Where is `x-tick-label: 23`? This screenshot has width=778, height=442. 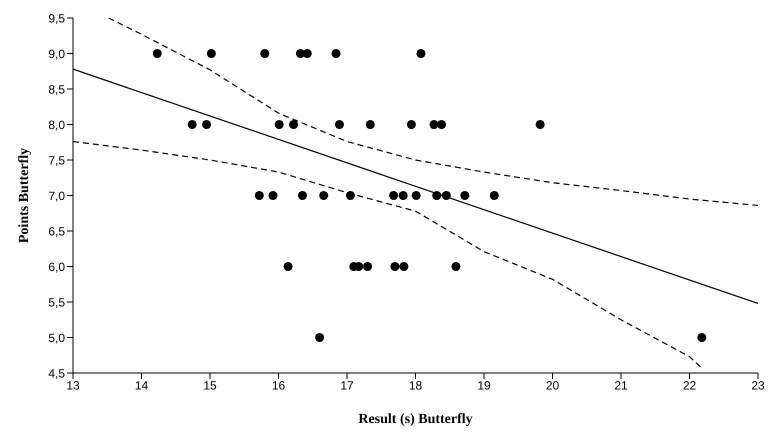 x-tick-label: 23 is located at coordinates (758, 385).